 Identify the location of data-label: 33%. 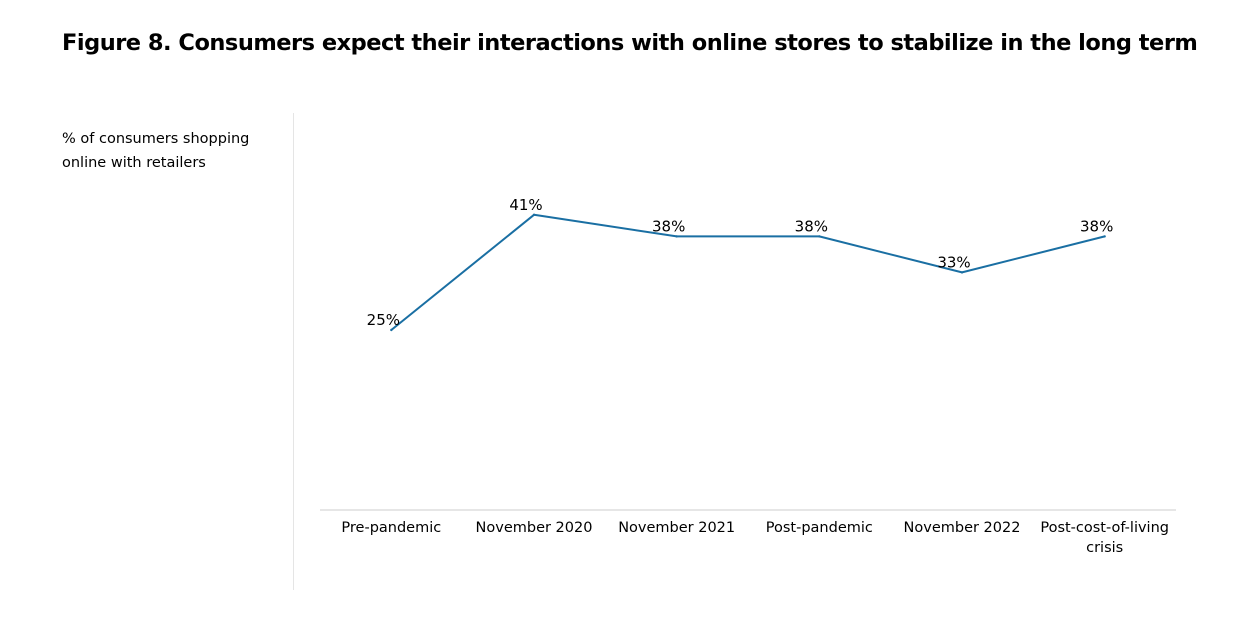
(953, 262).